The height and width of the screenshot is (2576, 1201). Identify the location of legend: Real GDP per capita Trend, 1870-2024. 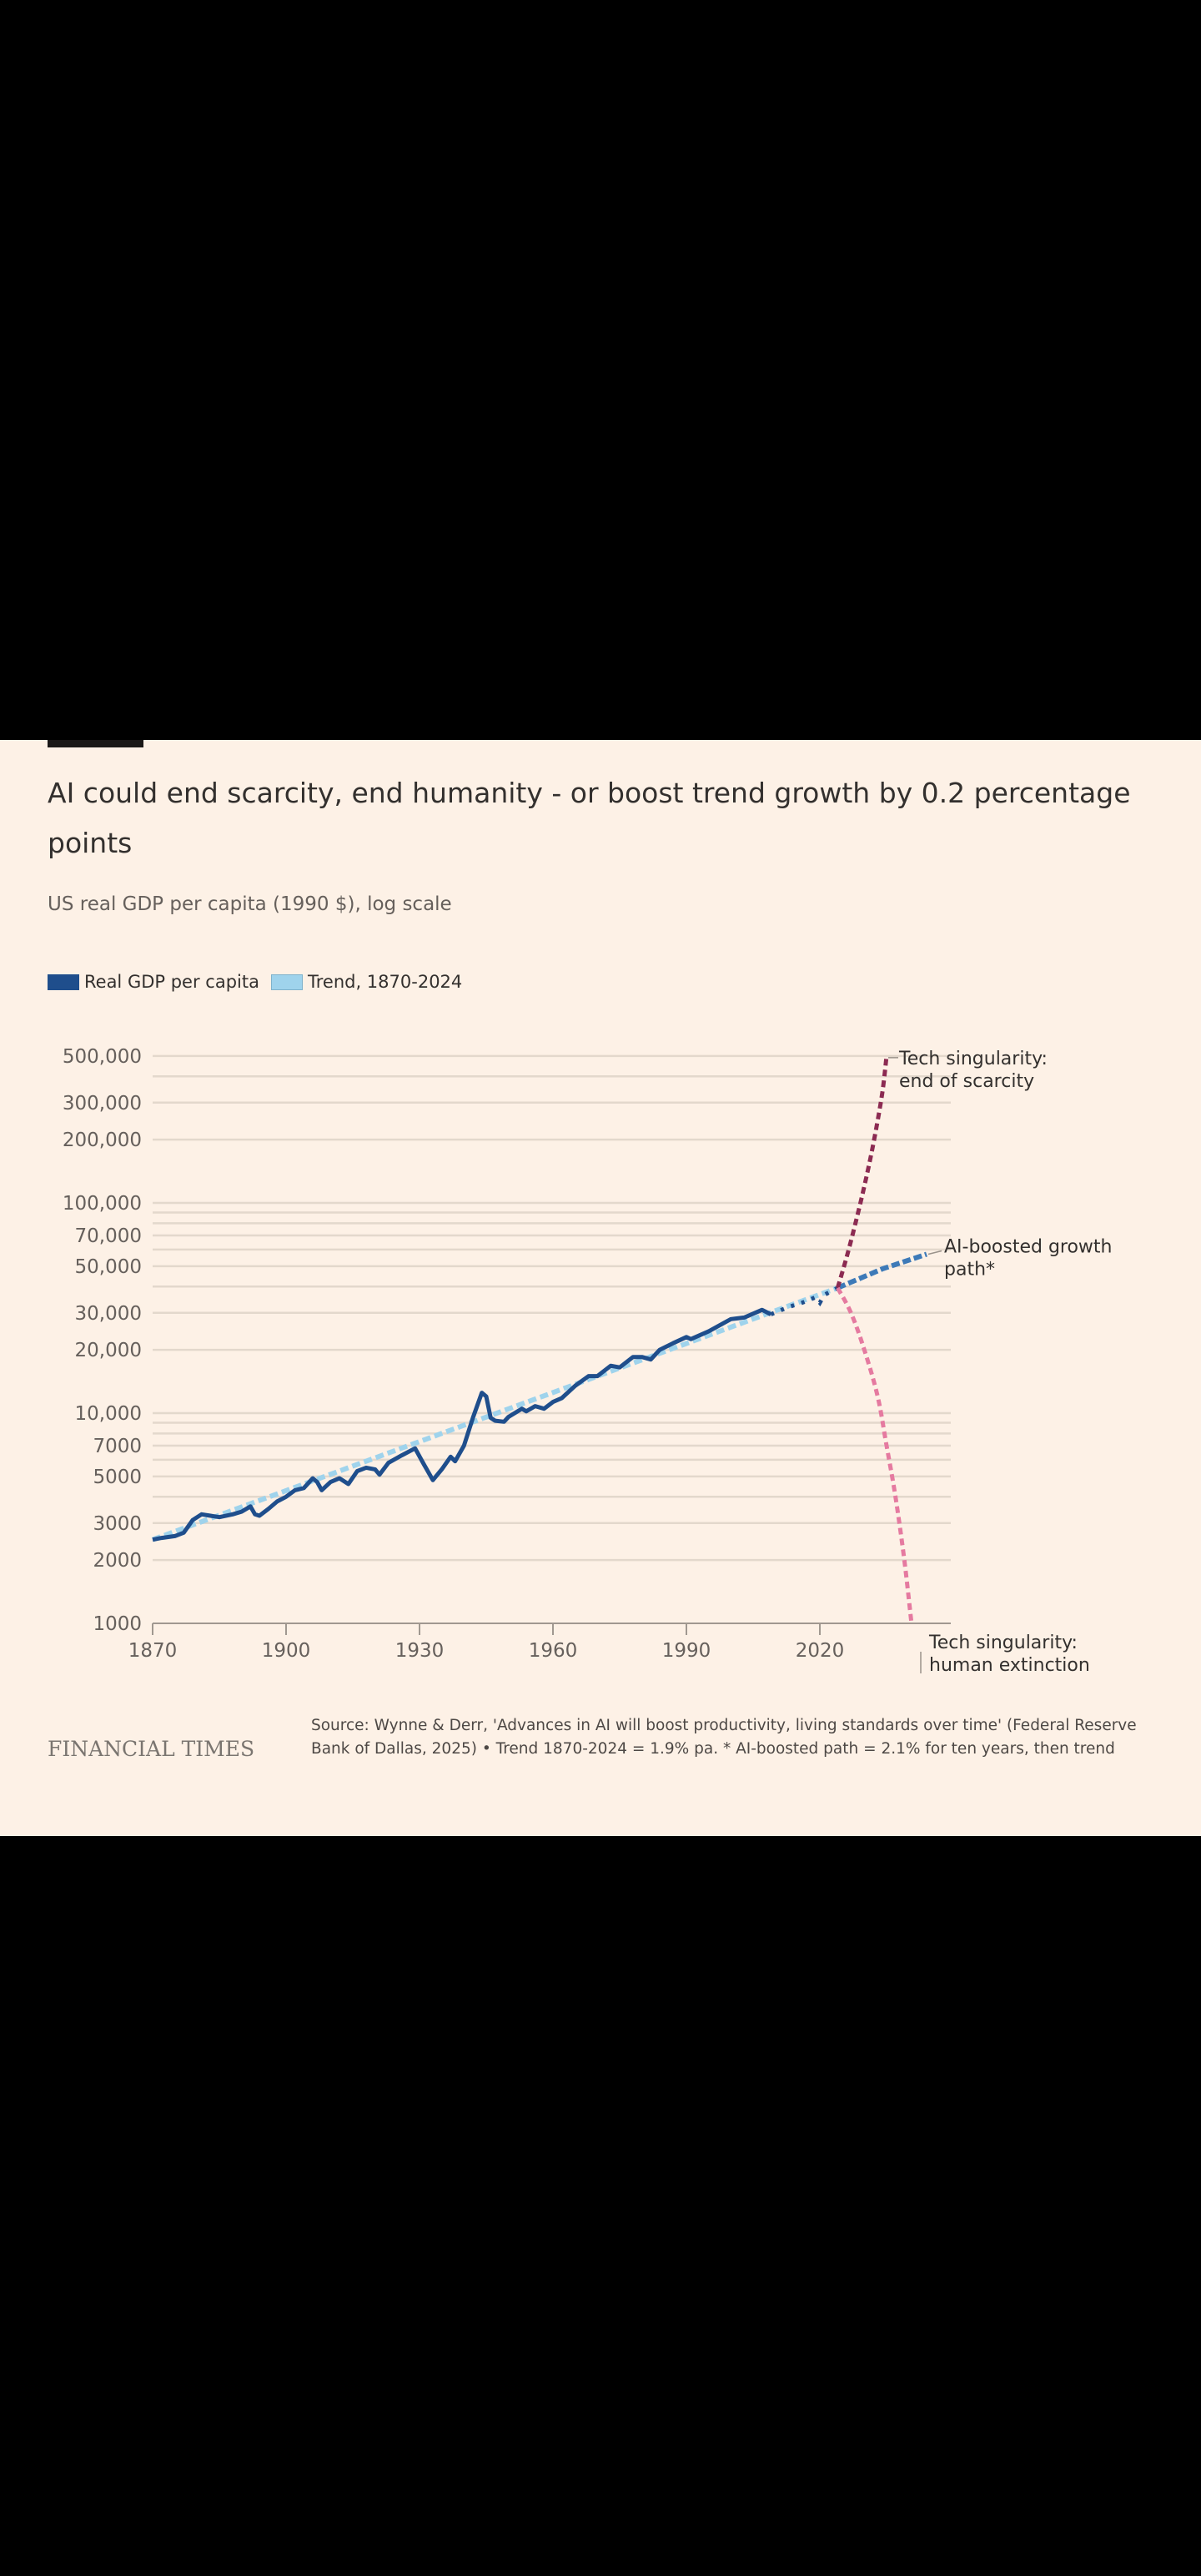
(258, 982).